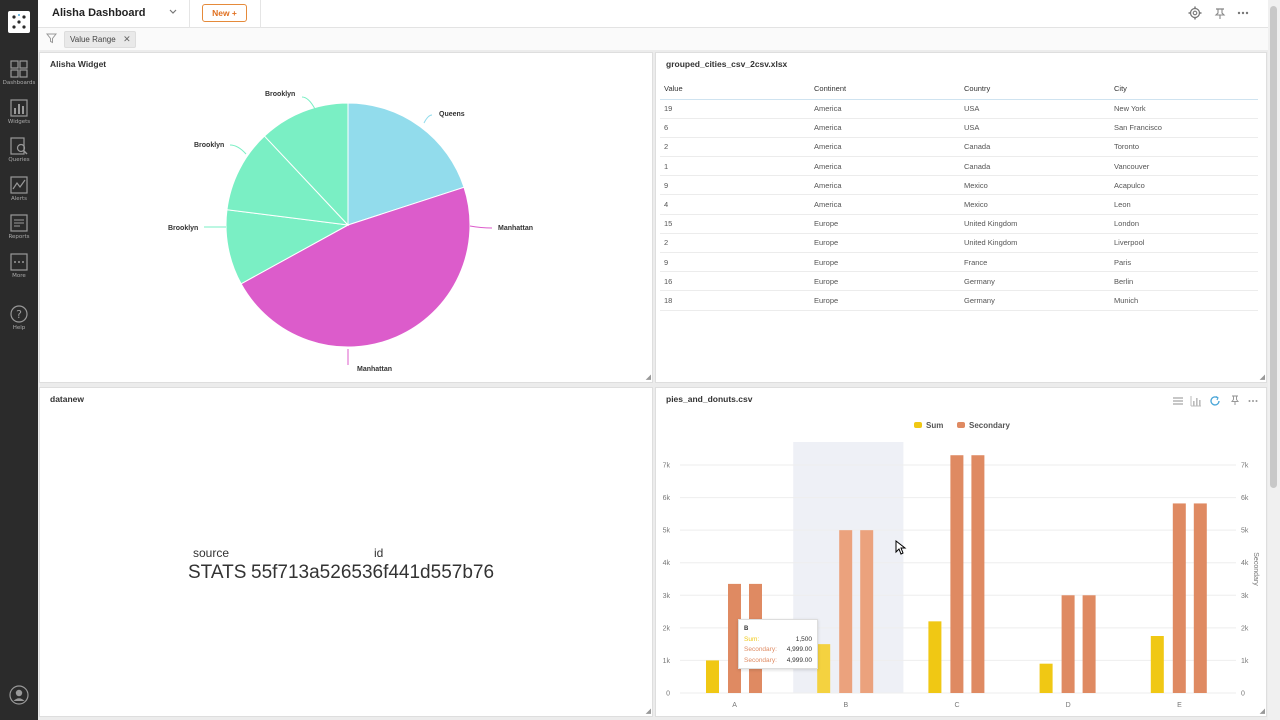  I want to click on table-row: 2 America Canada Toronto, so click(959, 147).